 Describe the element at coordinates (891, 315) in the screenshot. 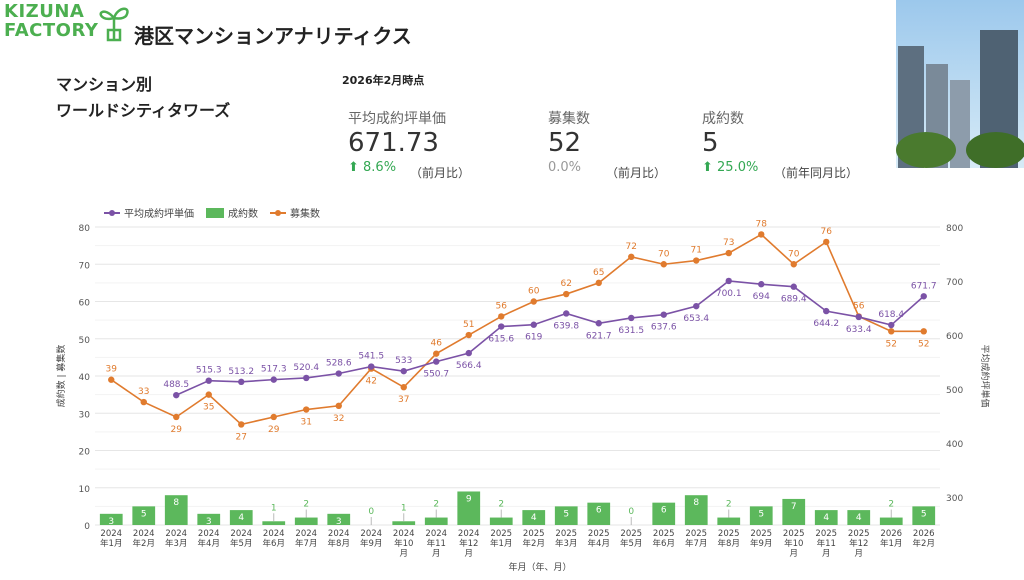

I see `price-label: 618.4` at that location.